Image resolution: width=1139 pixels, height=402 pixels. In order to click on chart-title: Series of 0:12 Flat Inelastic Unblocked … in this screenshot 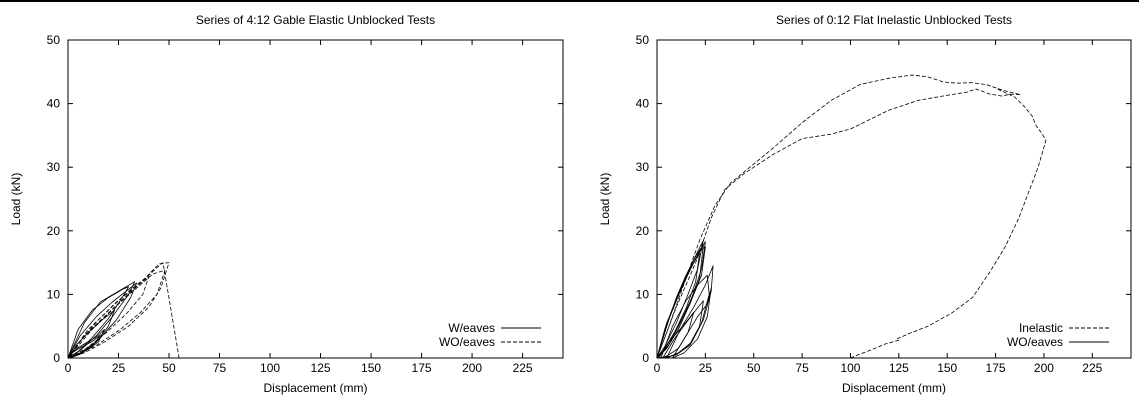, I will do `click(894, 20)`.